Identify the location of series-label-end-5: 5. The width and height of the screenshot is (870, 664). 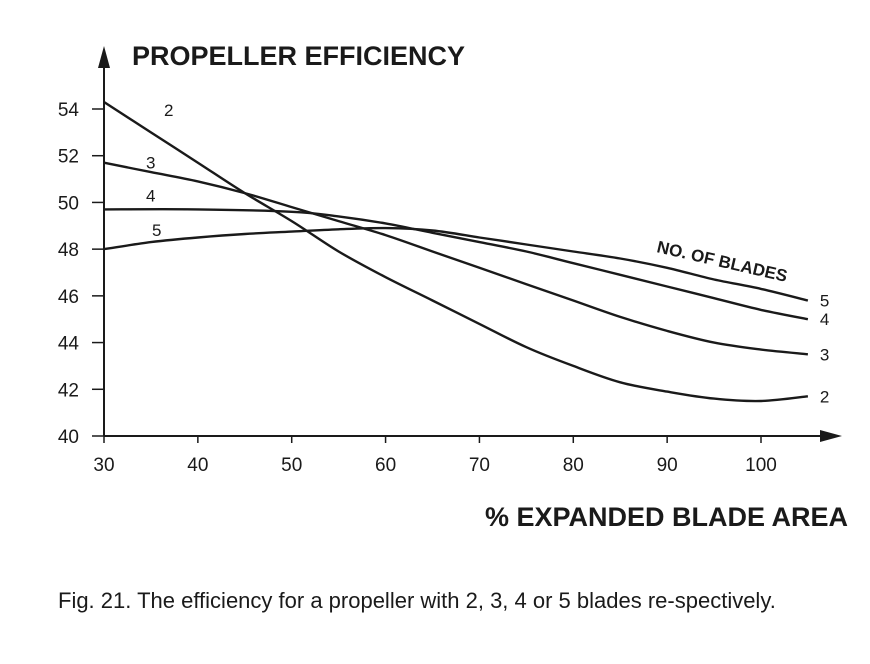
(824, 301).